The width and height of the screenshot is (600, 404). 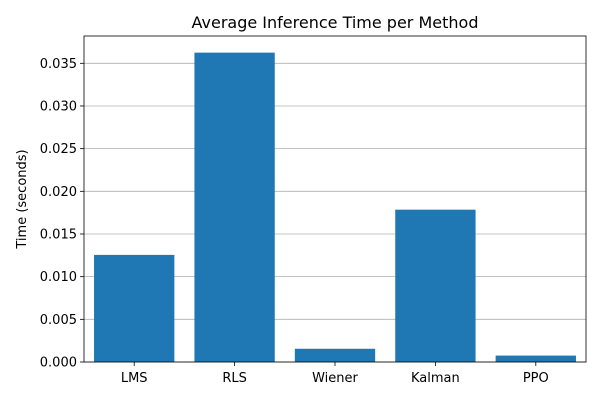 What do you see at coordinates (22, 199) in the screenshot?
I see `y-axis-label: Time (seconds)` at bounding box center [22, 199].